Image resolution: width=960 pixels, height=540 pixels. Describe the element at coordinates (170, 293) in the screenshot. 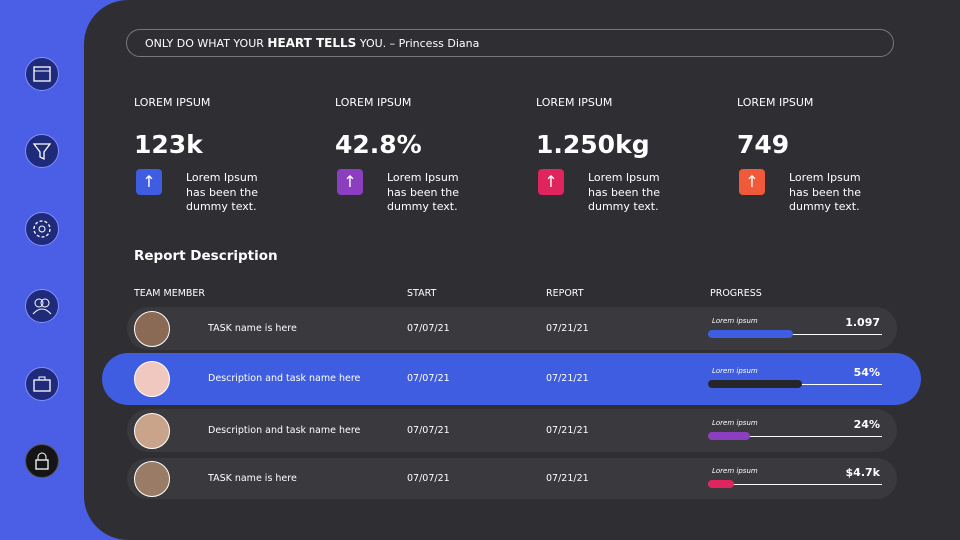

I see `column-header: TEAM MEMBER` at that location.